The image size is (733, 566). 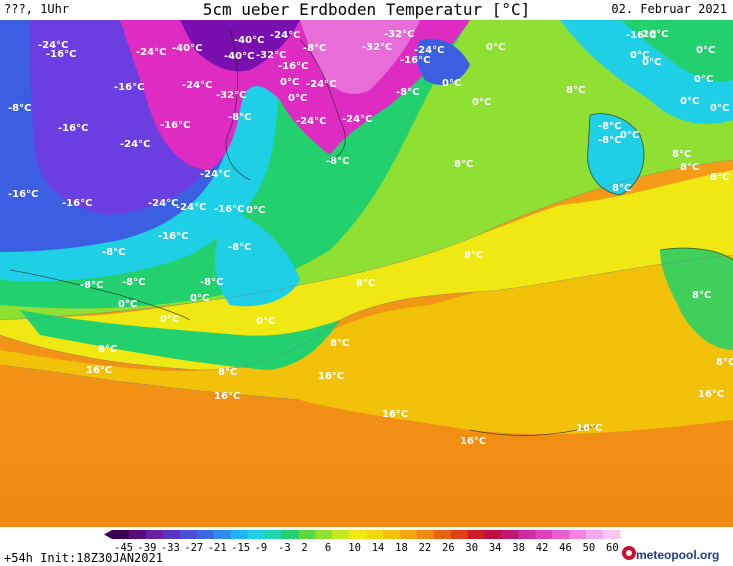 What do you see at coordinates (669, 9) in the screenshot?
I see `forecast-date: 02. Februar 2021` at bounding box center [669, 9].